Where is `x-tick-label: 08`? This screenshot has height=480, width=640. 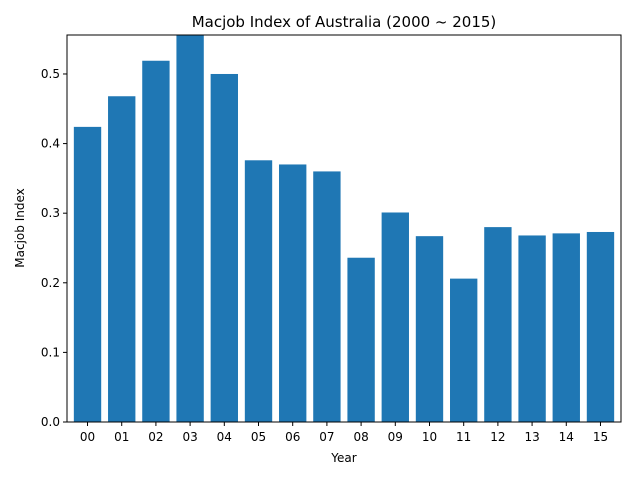
x-tick-label: 08 is located at coordinates (360, 437).